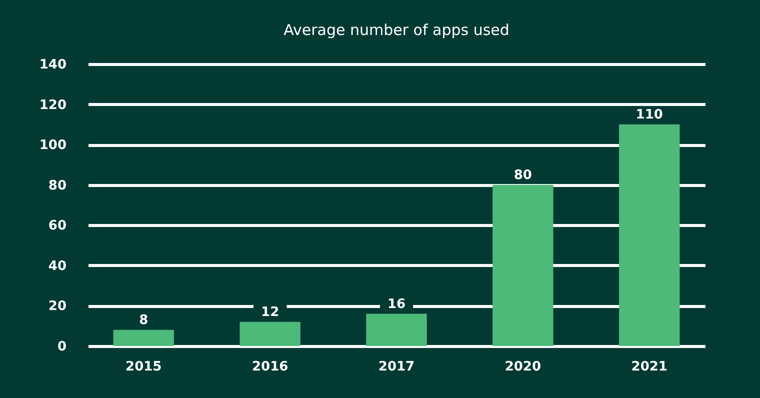 Image resolution: width=760 pixels, height=398 pixels. What do you see at coordinates (52, 65) in the screenshot?
I see `y-tick-label: 140` at bounding box center [52, 65].